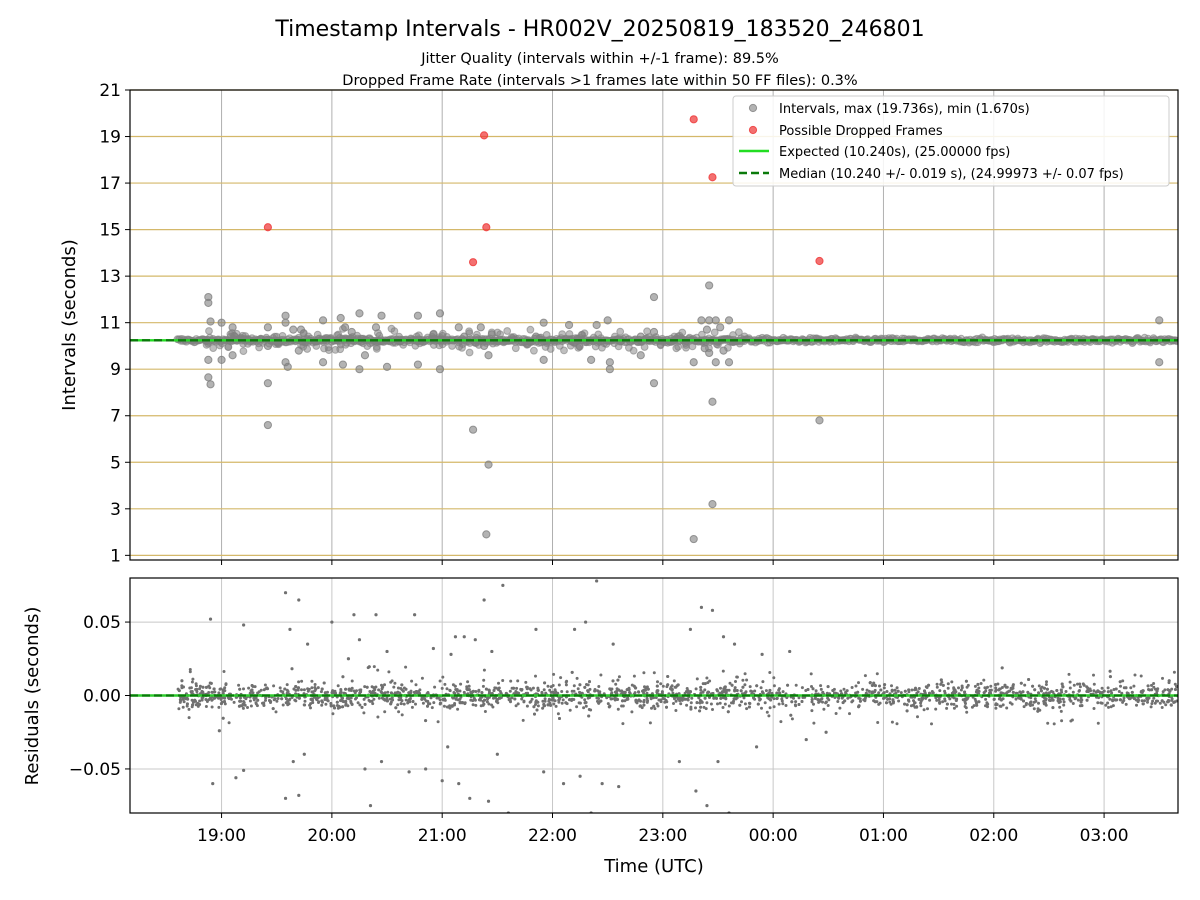  What do you see at coordinates (110, 324) in the screenshot?
I see `intervals-y-tick-label: 11` at bounding box center [110, 324].